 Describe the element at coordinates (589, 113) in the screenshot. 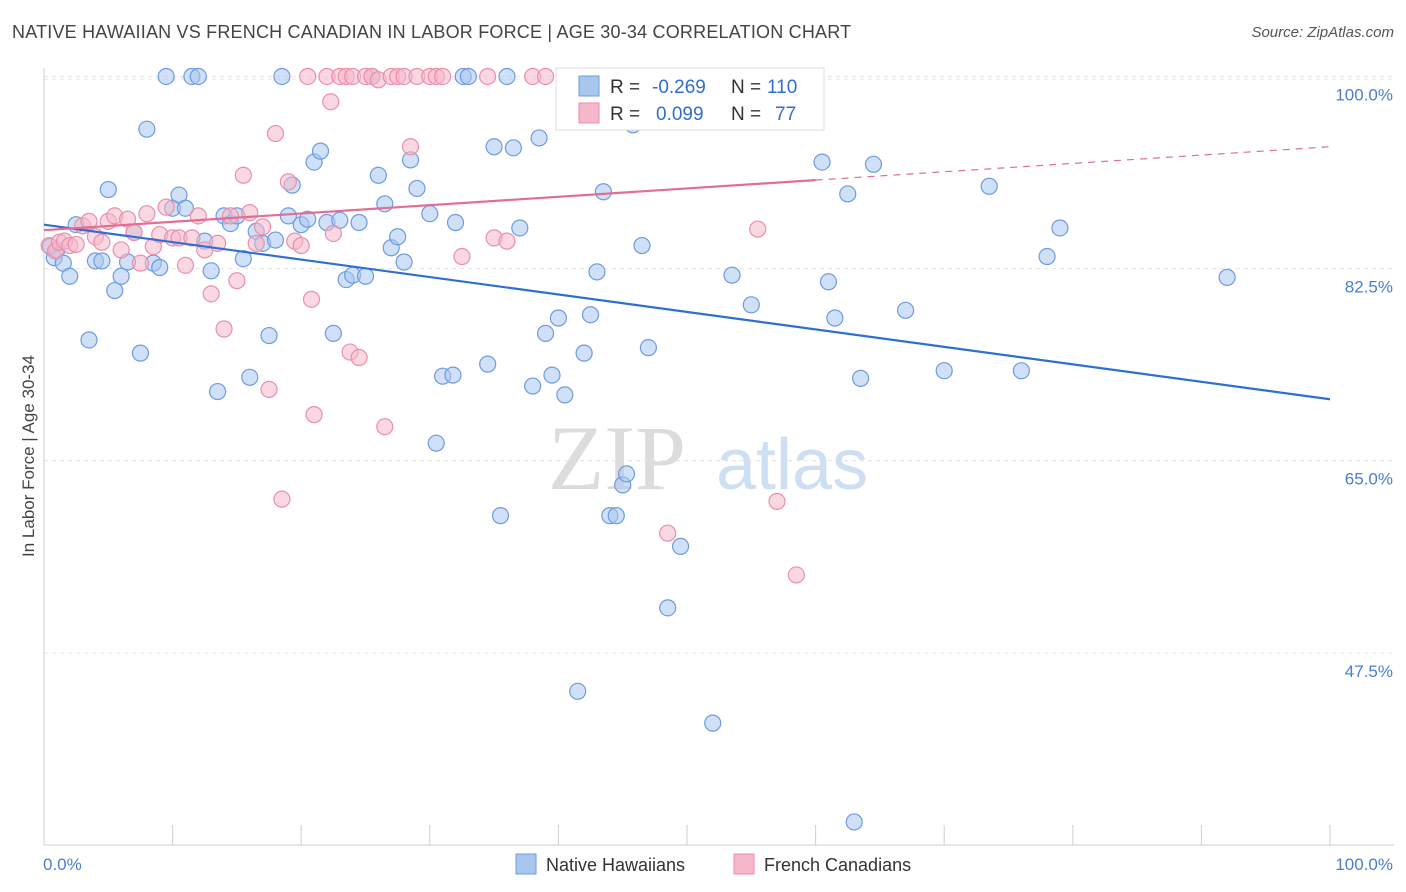

I see `stats-legend-pink-swatch` at that location.